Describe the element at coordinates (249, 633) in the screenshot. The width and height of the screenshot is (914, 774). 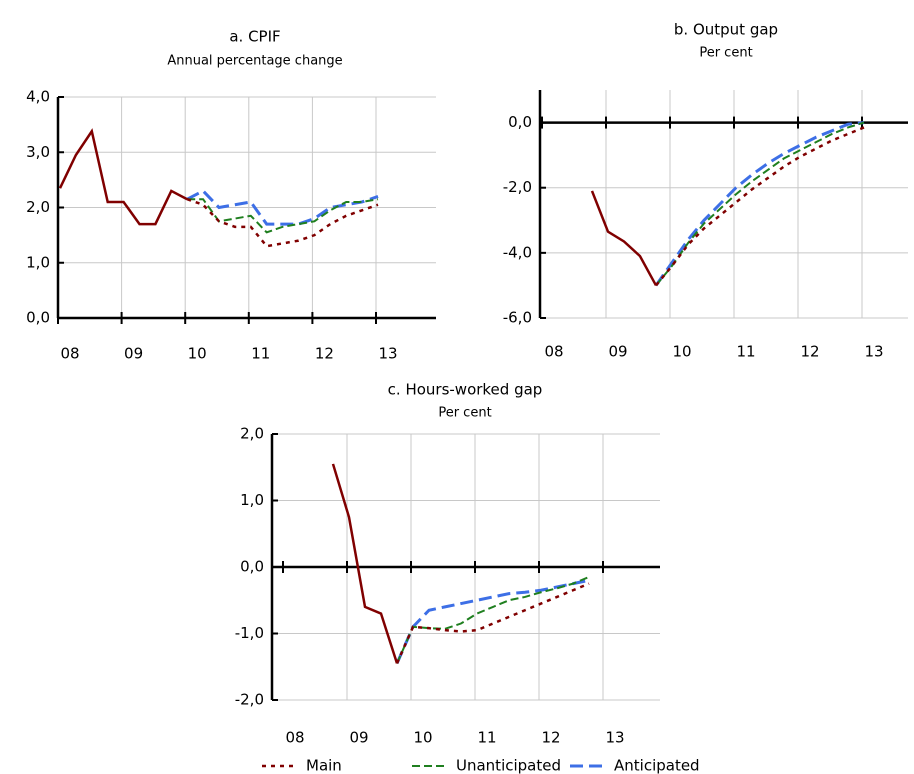
I see `y-tick-label: -1,0` at that location.